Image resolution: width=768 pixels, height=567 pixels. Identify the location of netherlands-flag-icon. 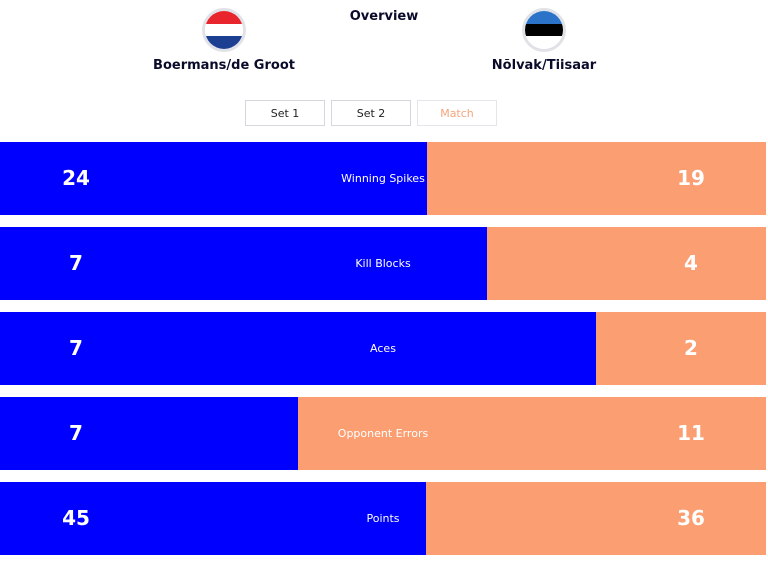
(224, 30).